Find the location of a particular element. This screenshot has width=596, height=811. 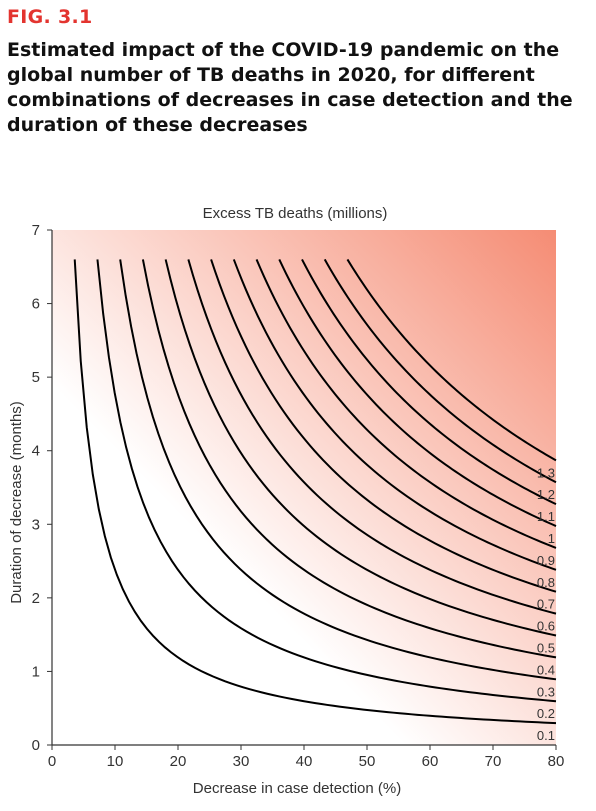

x-tick-label: 50 is located at coordinates (367, 761).